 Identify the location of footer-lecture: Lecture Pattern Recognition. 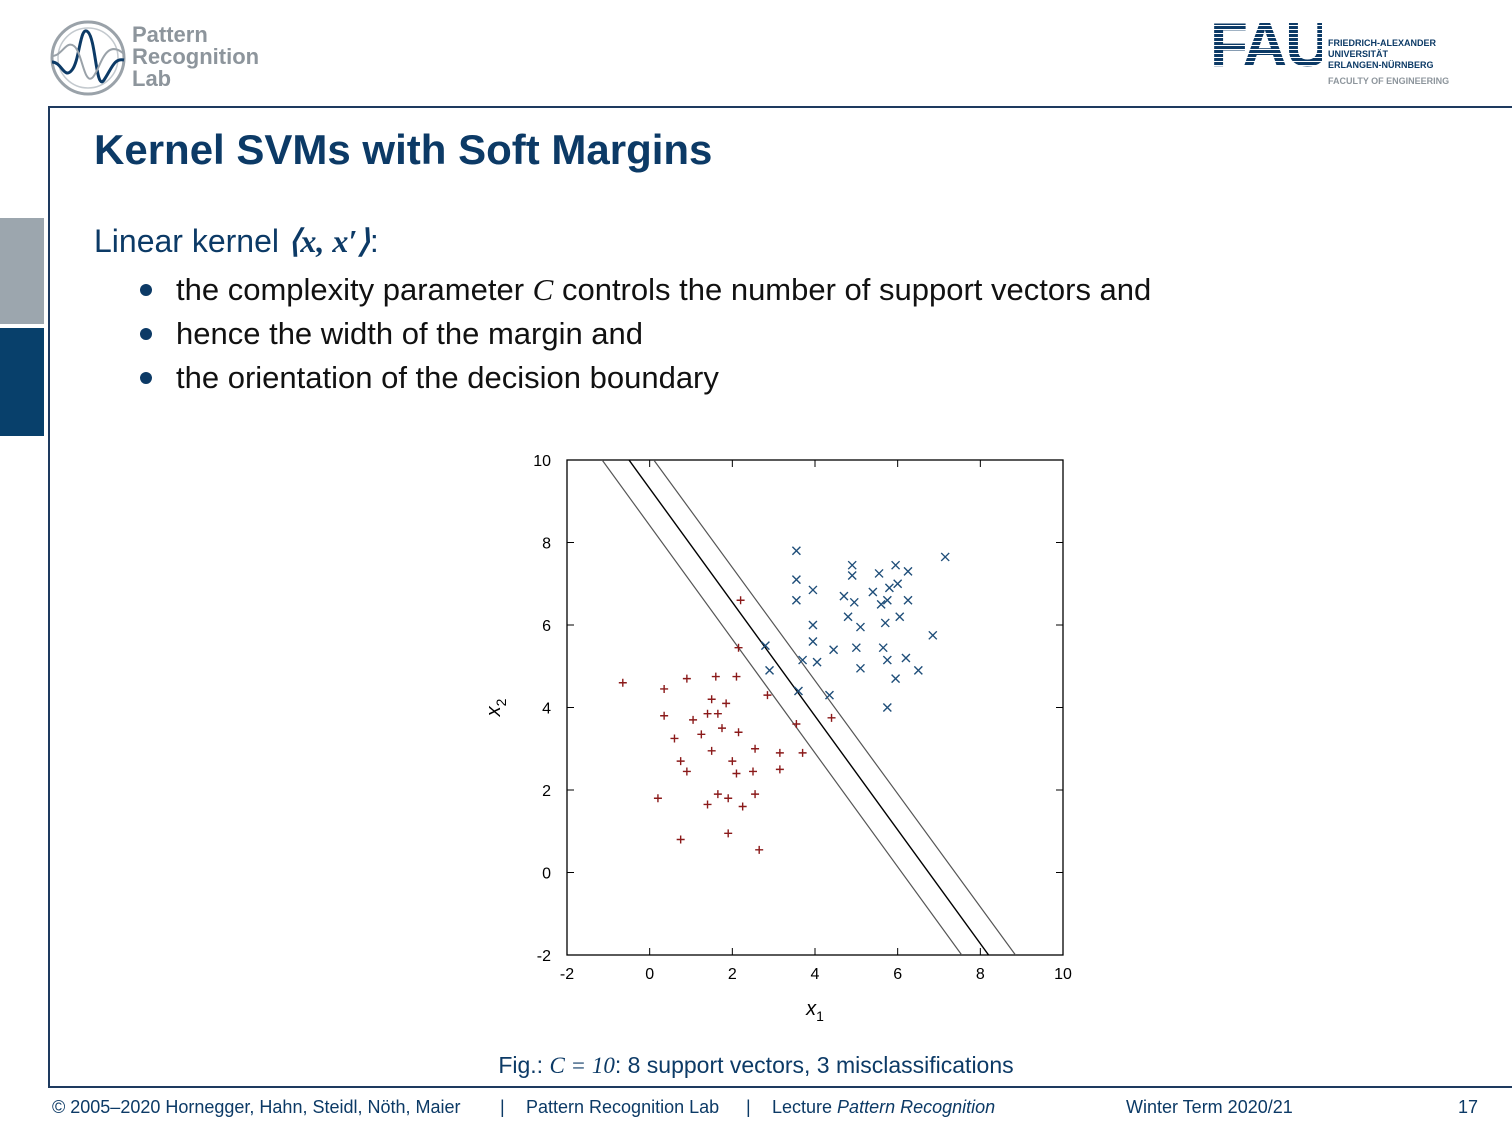
(884, 1107).